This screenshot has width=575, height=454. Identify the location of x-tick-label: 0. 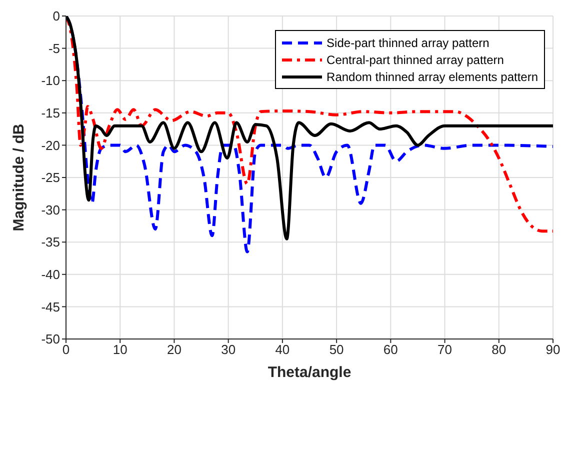
(66, 350).